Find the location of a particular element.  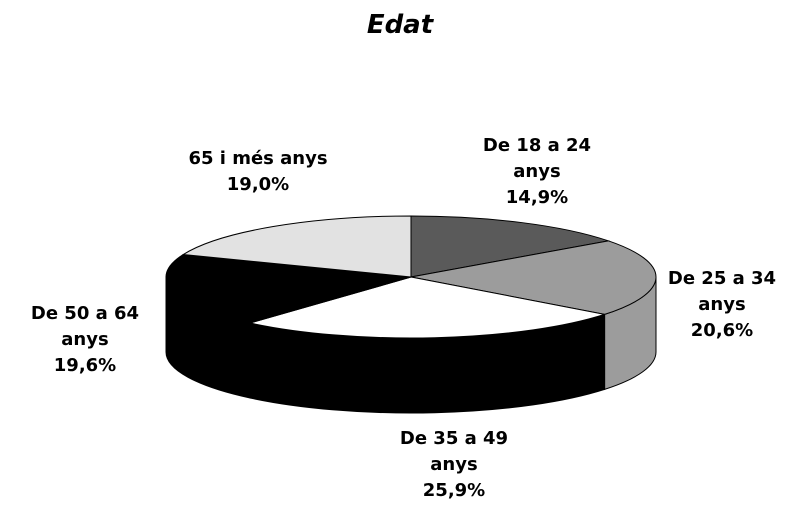

category-label: De 35 a 49 anys is located at coordinates (454, 451).